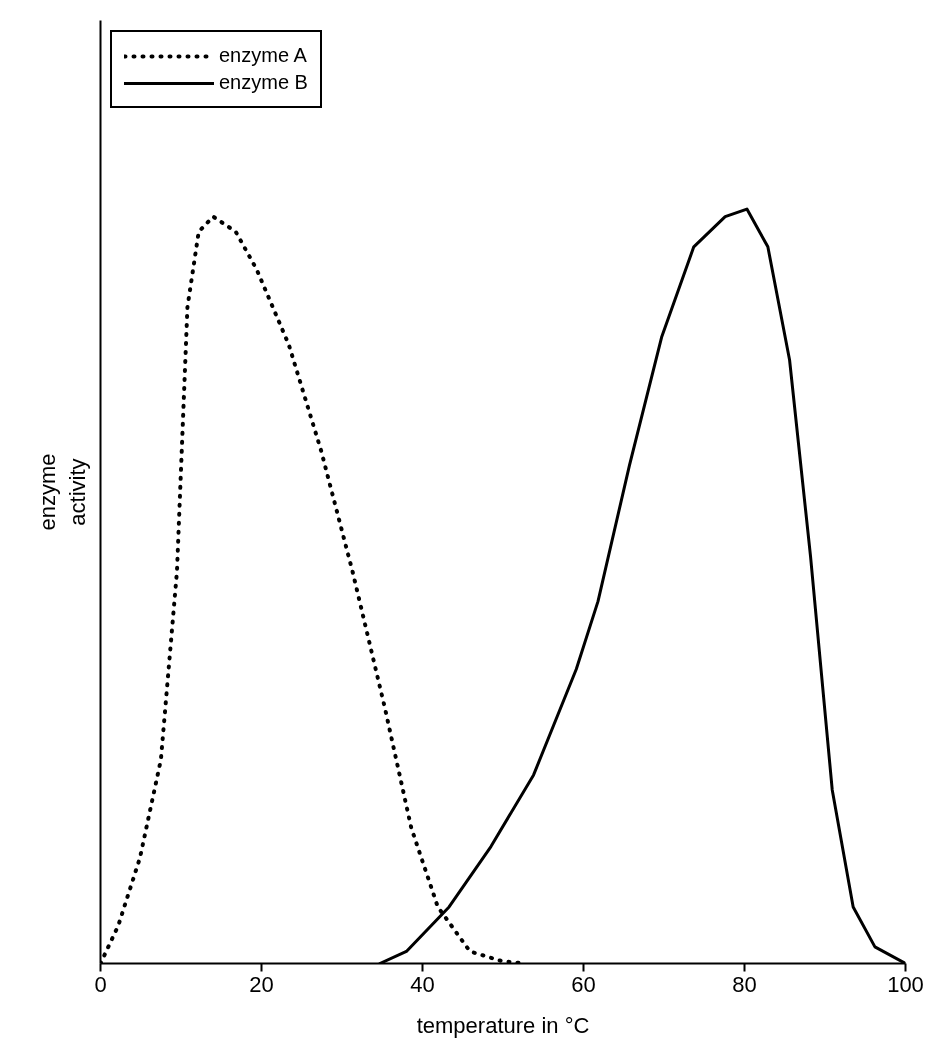  I want to click on x-tick-label: 80, so click(744, 984).